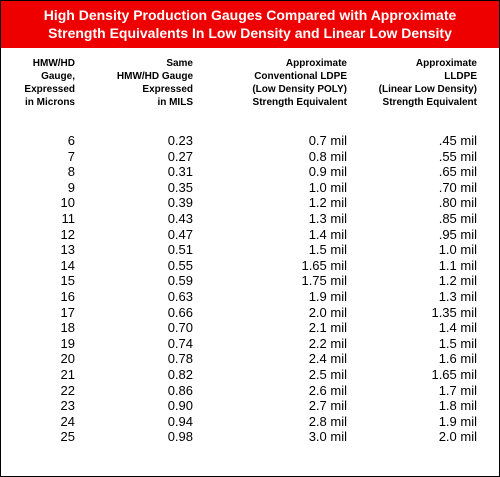 The width and height of the screenshot is (500, 477). I want to click on cell-ldpe: 2.1 mil, so click(327, 328).